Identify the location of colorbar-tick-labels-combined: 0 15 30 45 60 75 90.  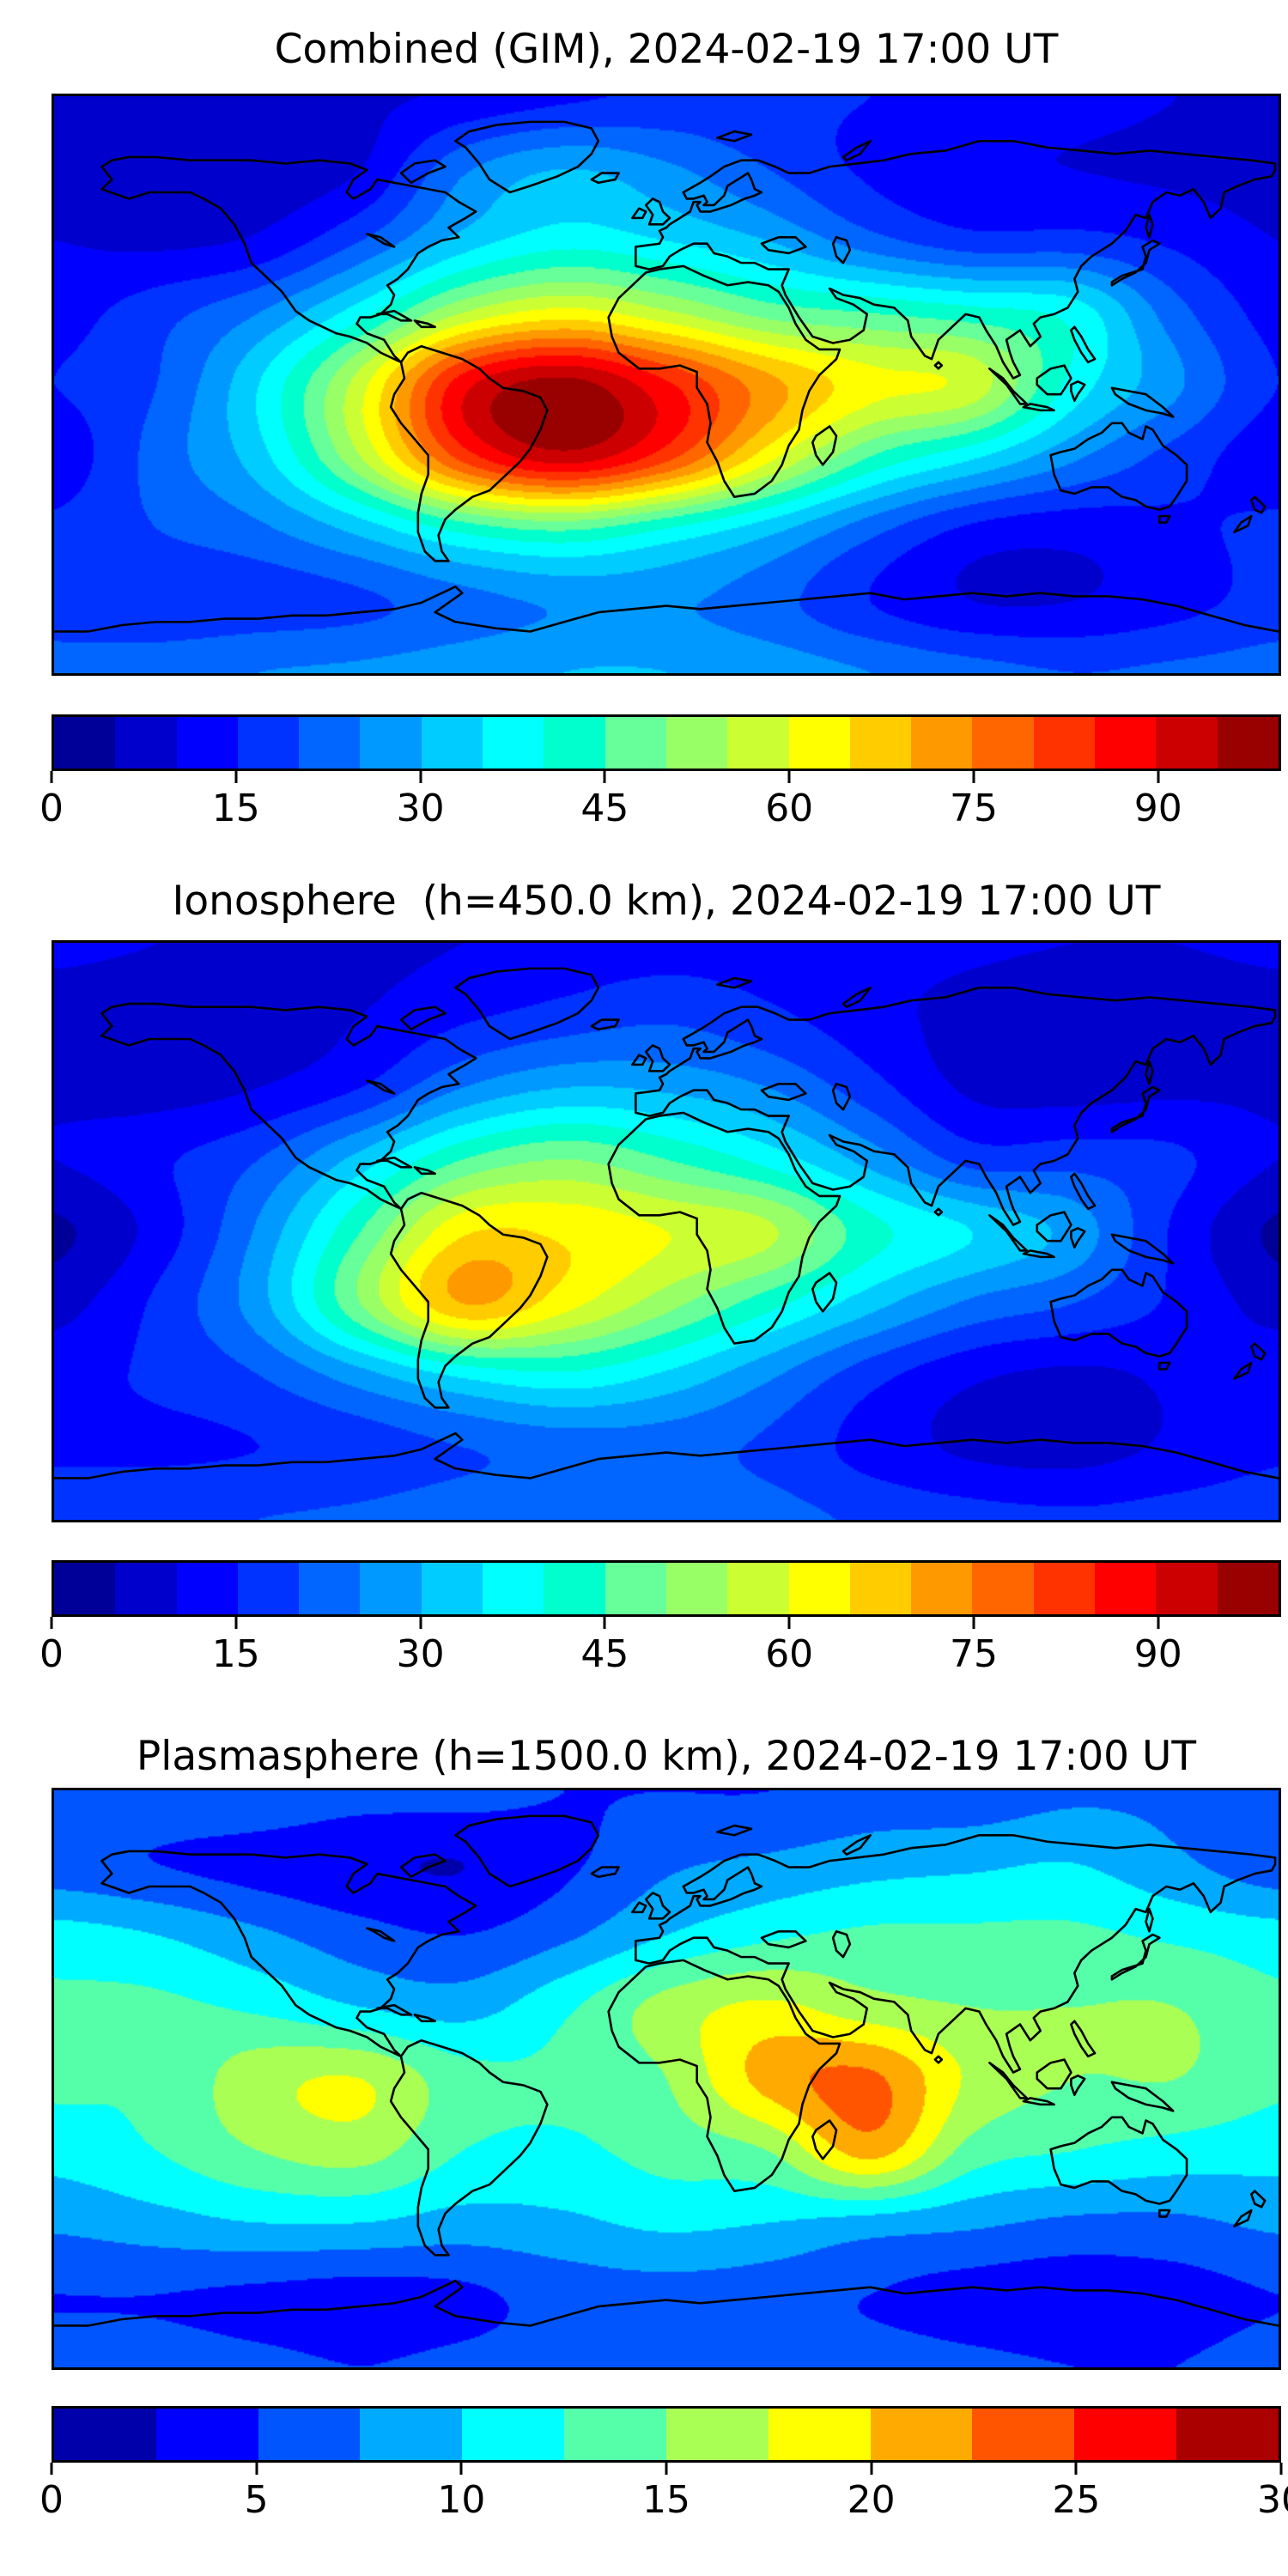
(660, 809).